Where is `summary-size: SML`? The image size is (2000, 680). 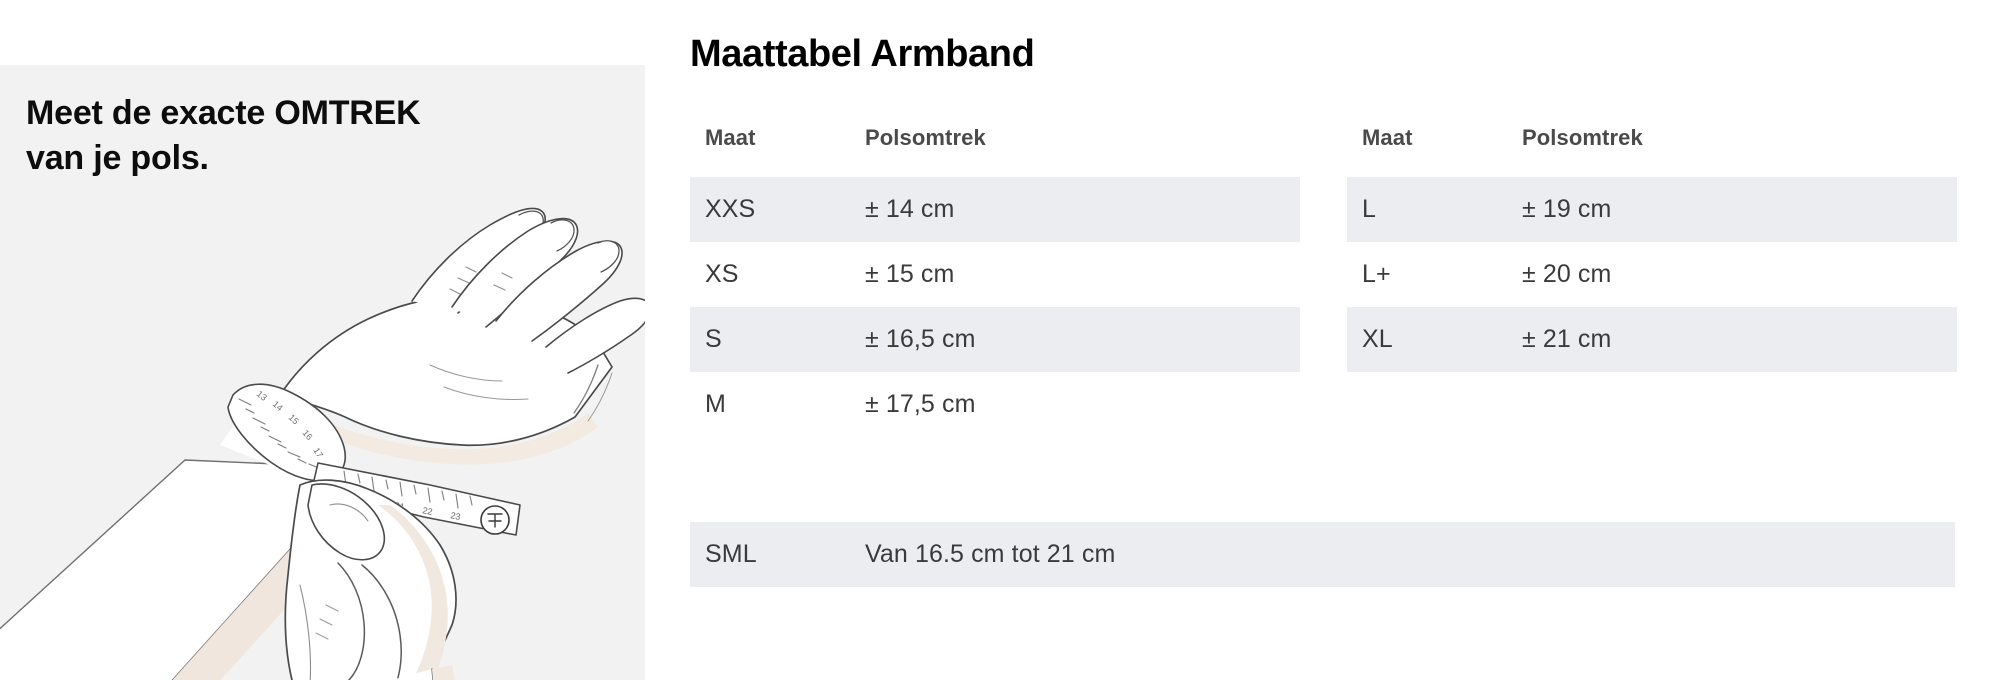
summary-size: SML is located at coordinates (770, 554).